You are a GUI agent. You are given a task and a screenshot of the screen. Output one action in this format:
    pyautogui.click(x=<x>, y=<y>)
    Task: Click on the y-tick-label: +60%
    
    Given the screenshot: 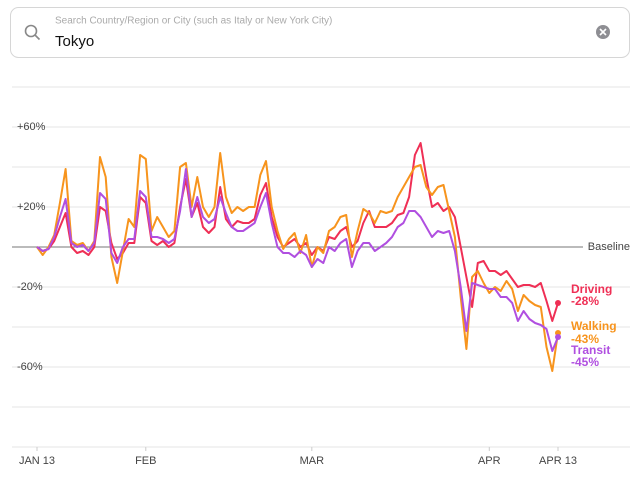 What is the action you would take?
    pyautogui.click(x=31, y=127)
    